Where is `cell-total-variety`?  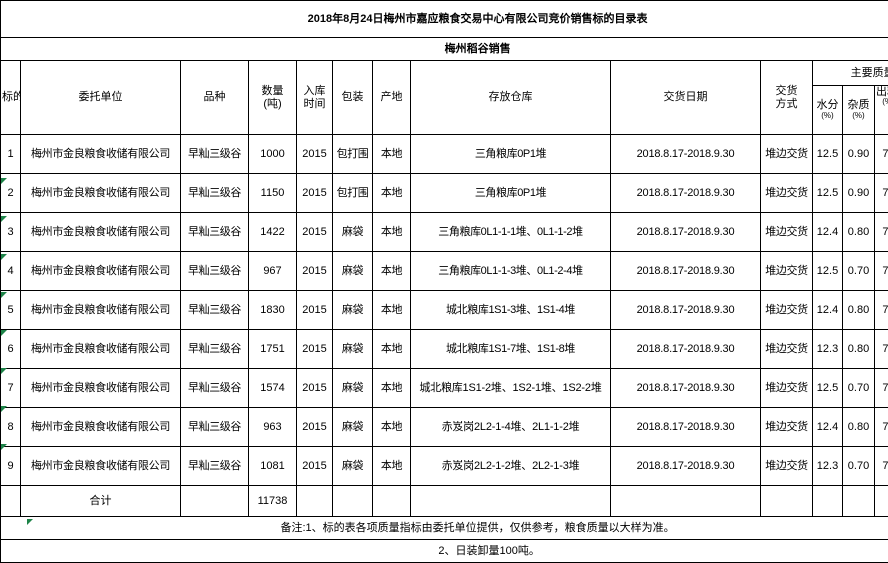
cell-total-variety is located at coordinates (215, 501).